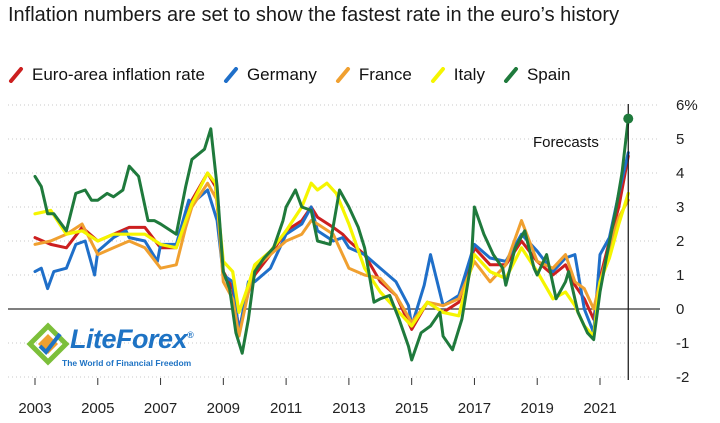 The height and width of the screenshot is (423, 720). I want to click on legend-label-euro-area: Euro-area inflation rate, so click(118, 74).